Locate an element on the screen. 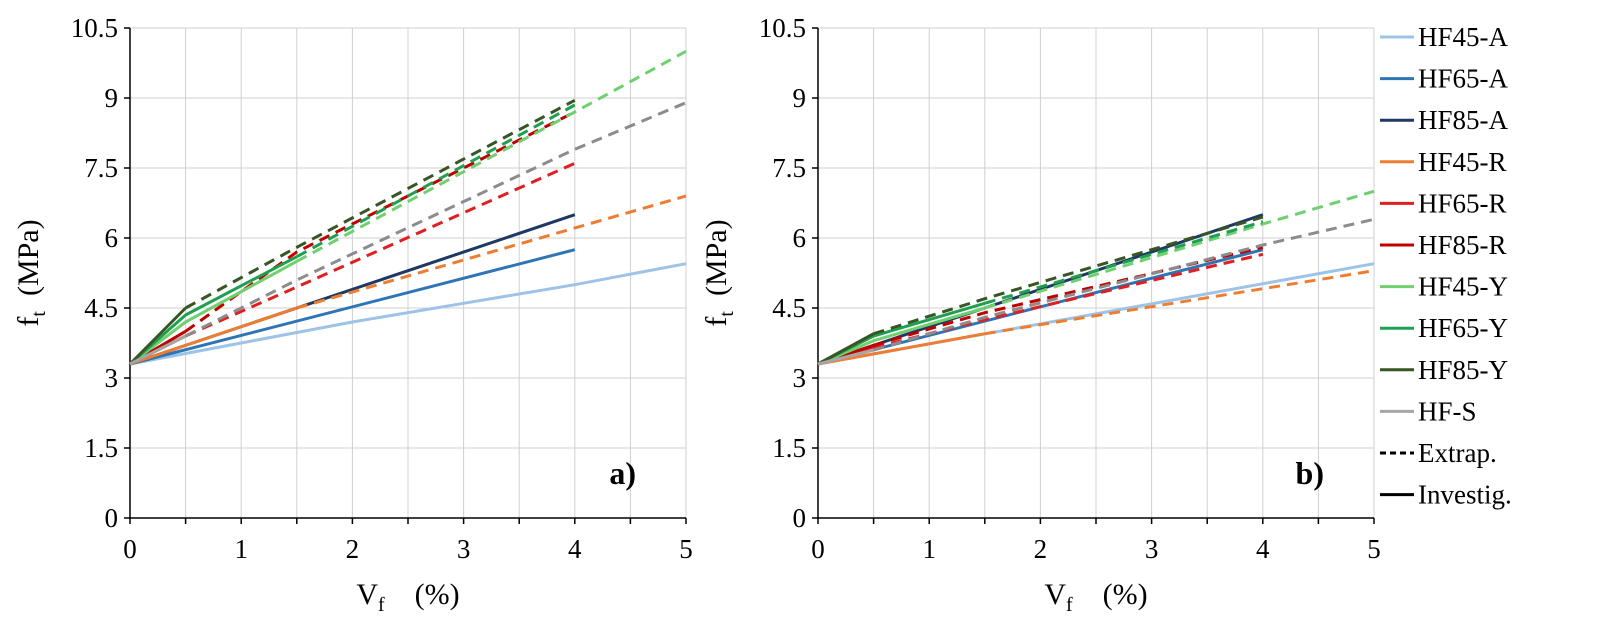 The image size is (1603, 642). legend-label-extrap: Extrap. is located at coordinates (1457, 453).